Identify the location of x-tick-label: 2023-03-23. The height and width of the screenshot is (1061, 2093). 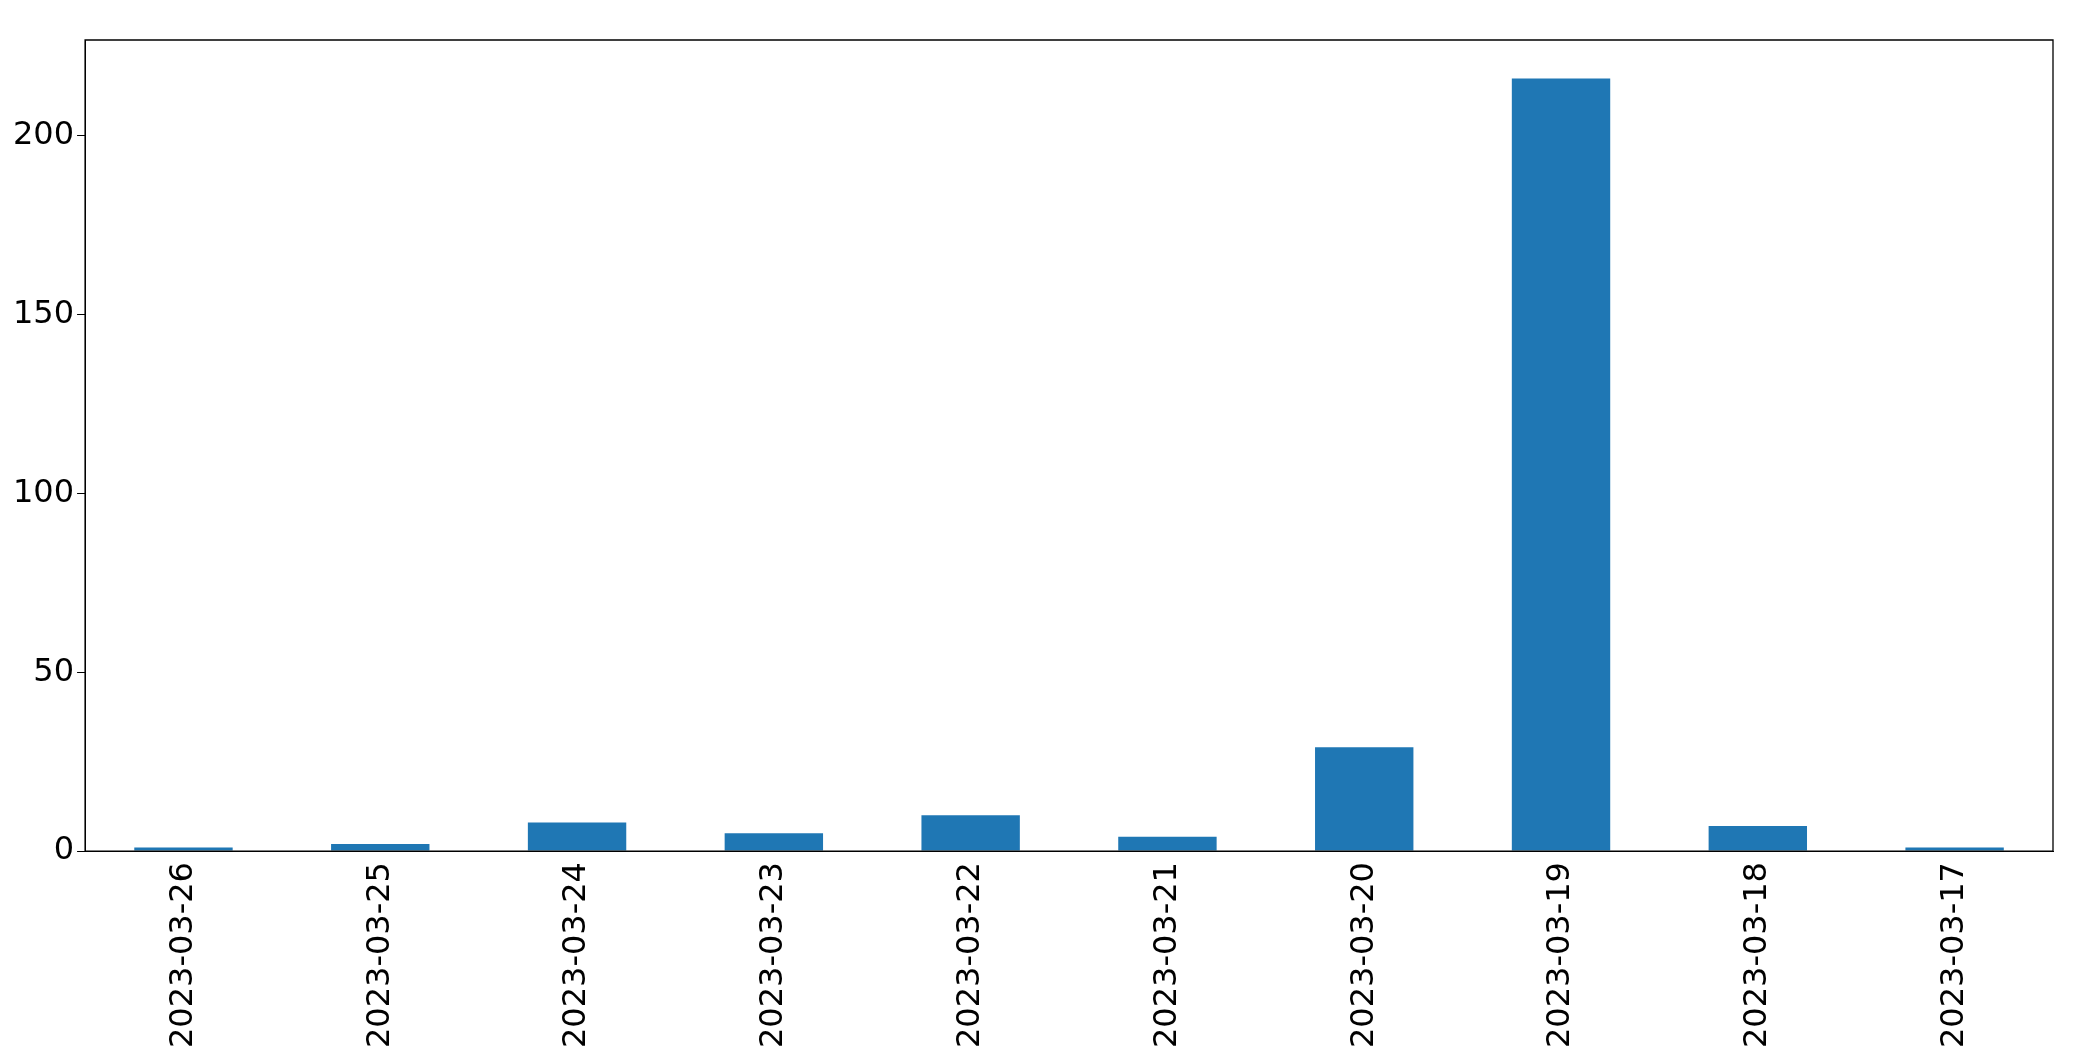
(771, 955).